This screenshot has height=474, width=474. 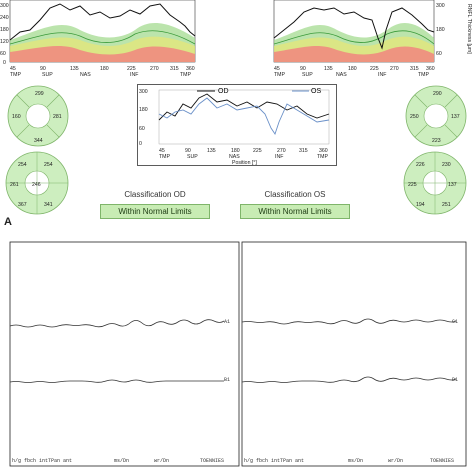 I want to click on od-temporal-value: 281, so click(x=57, y=117).